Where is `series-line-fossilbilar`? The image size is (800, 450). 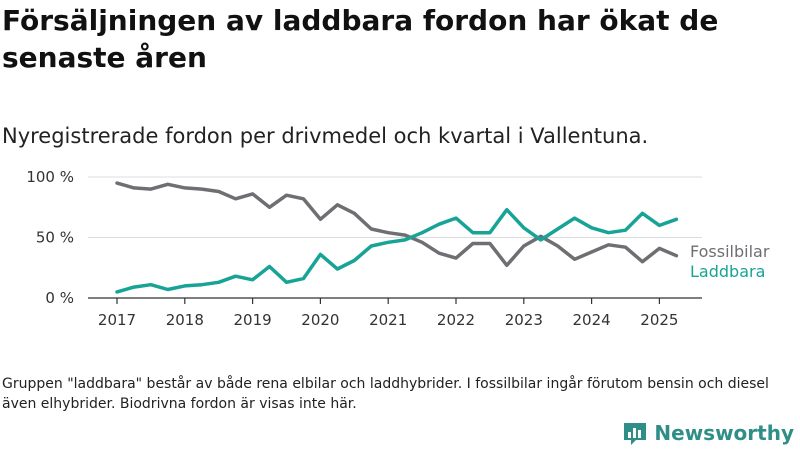 series-line-fossilbilar is located at coordinates (397, 224).